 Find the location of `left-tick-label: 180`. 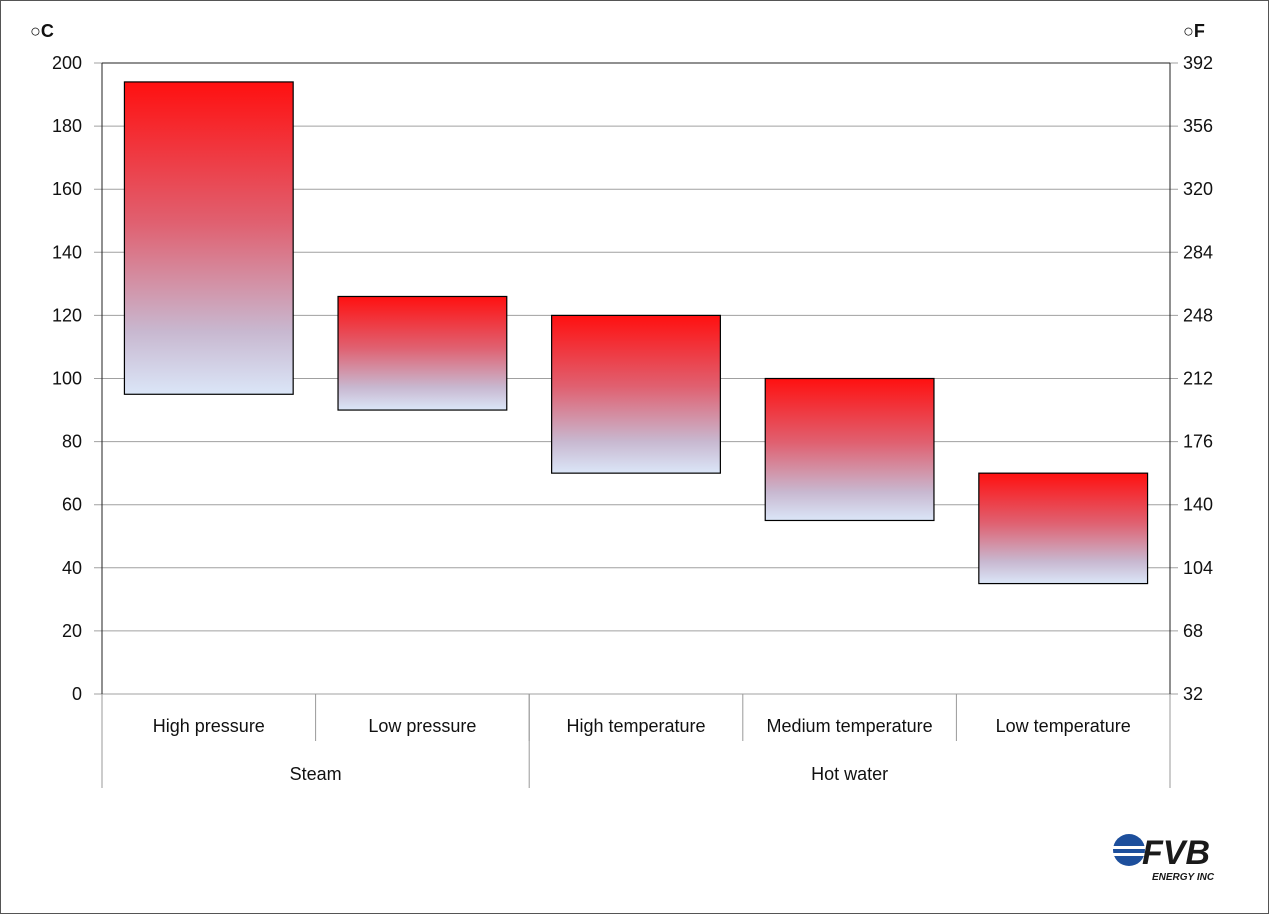

left-tick-label: 180 is located at coordinates (67, 126).